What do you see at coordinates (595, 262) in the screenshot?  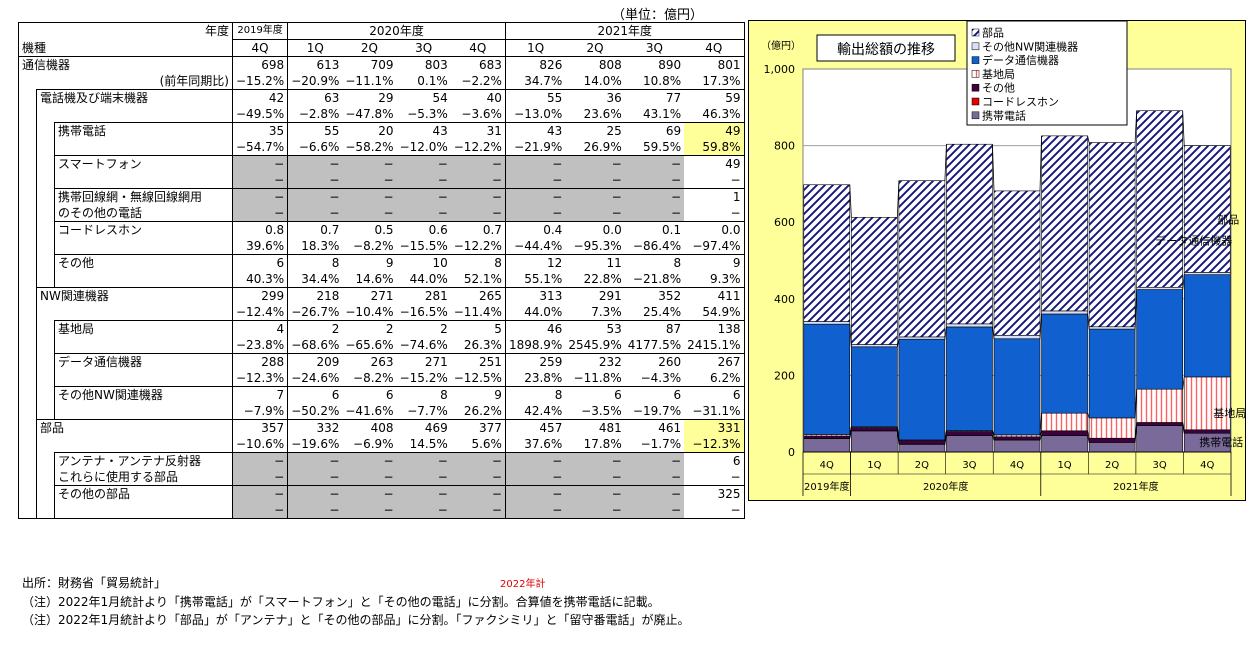 I see `value-cell: 11` at bounding box center [595, 262].